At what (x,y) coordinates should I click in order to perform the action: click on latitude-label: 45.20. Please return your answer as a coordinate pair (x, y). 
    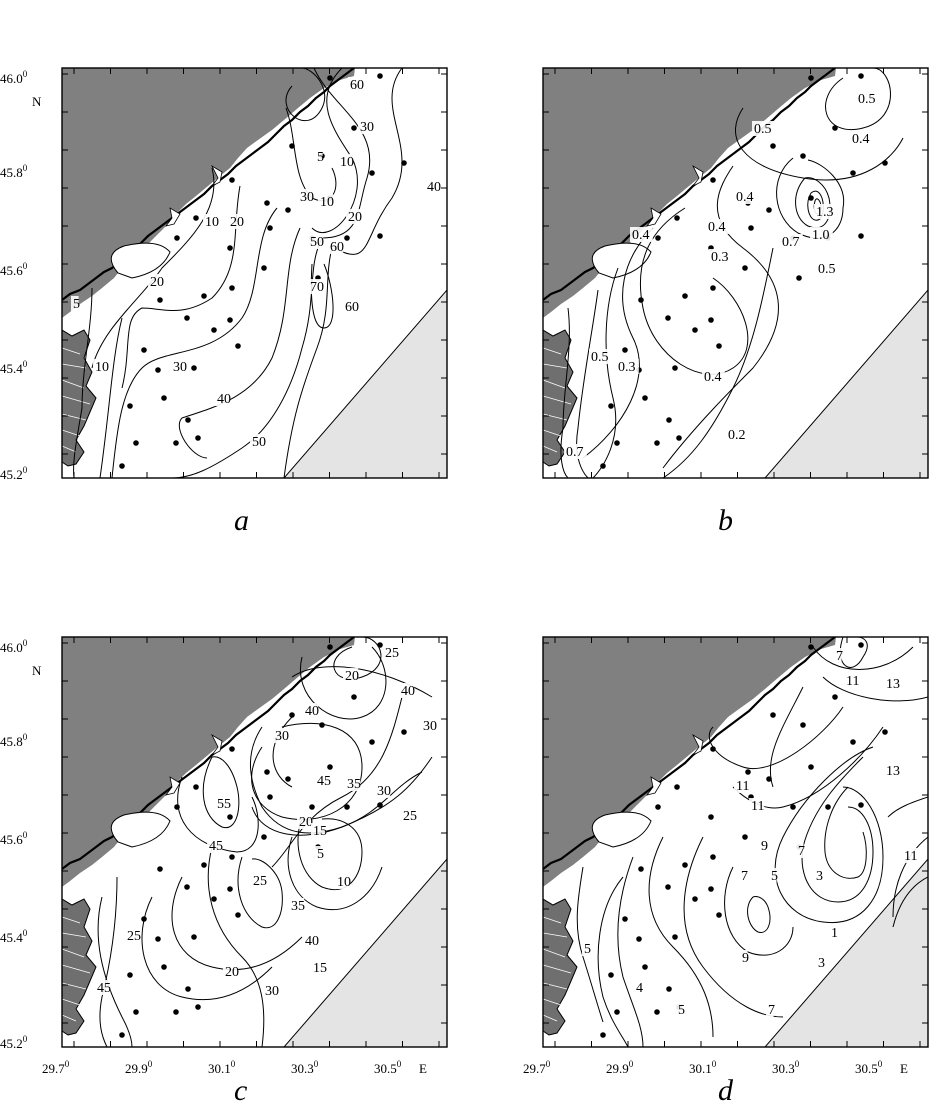
    Looking at the image, I should click on (14, 473).